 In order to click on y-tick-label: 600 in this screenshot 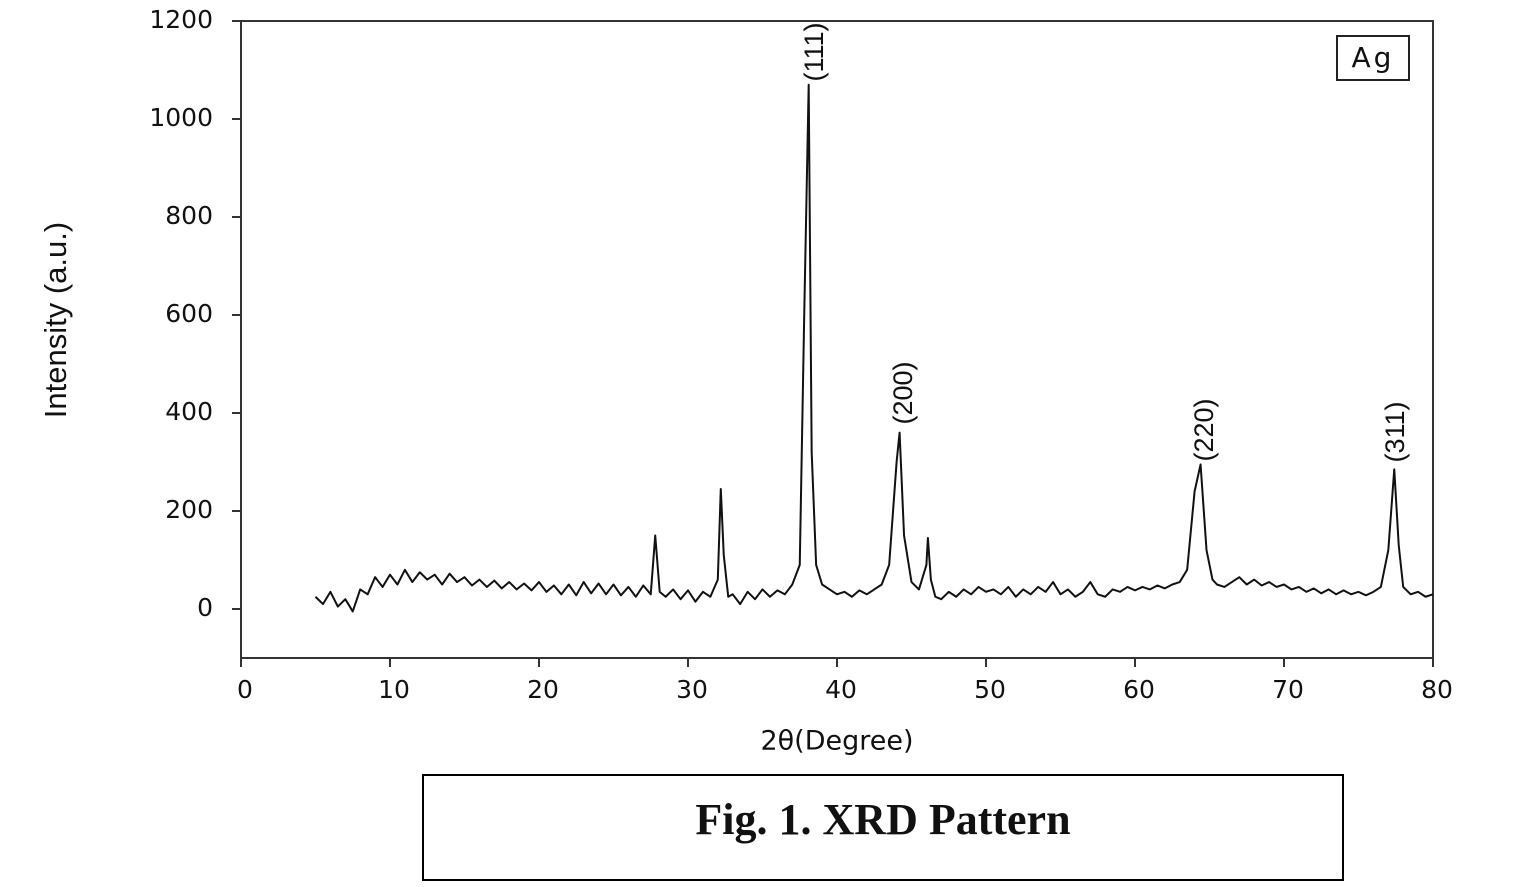, I will do `click(189, 313)`.